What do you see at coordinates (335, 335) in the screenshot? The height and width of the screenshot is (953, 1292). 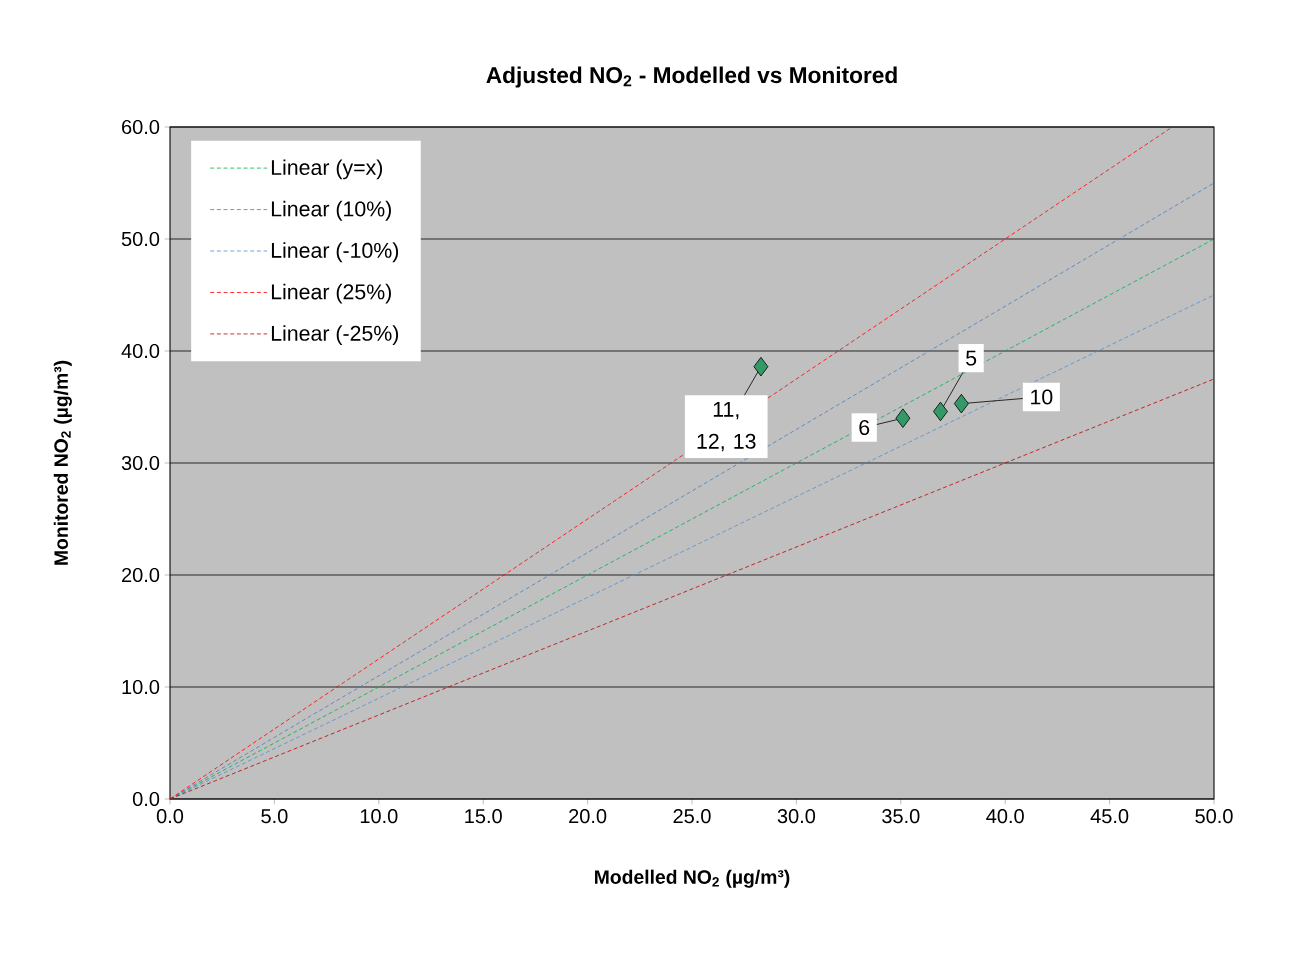 I see `legend-label: Linear (-25%)` at bounding box center [335, 335].